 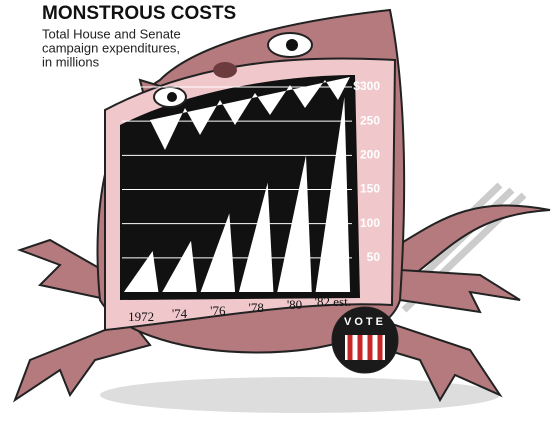 What do you see at coordinates (255, 307) in the screenshot?
I see `x-tick-label: '78` at bounding box center [255, 307].